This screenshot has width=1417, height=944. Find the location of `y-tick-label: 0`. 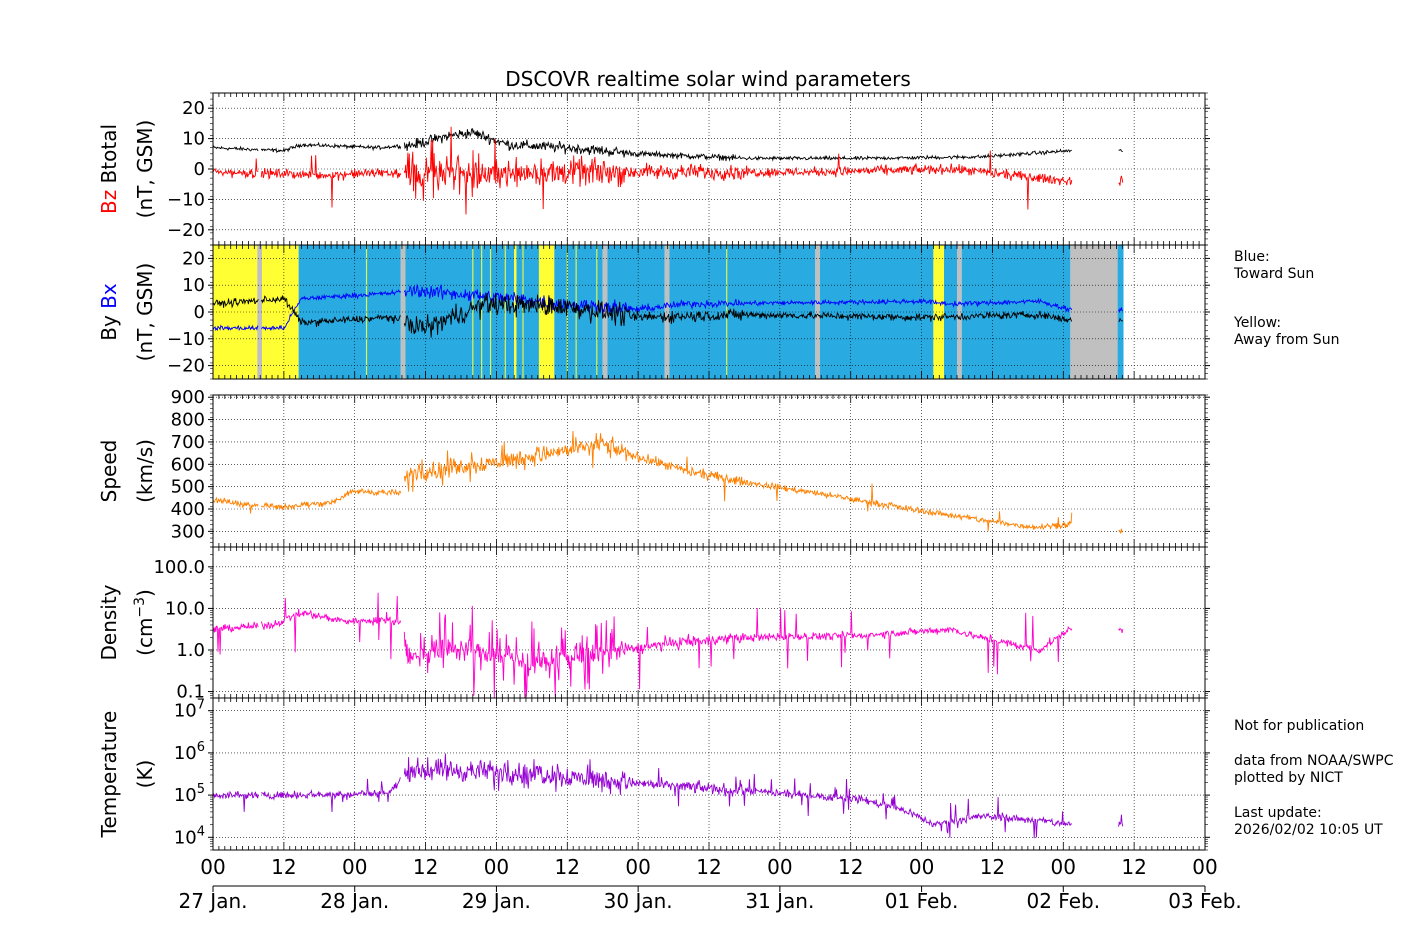

y-tick-label: 0 is located at coordinates (199, 312).